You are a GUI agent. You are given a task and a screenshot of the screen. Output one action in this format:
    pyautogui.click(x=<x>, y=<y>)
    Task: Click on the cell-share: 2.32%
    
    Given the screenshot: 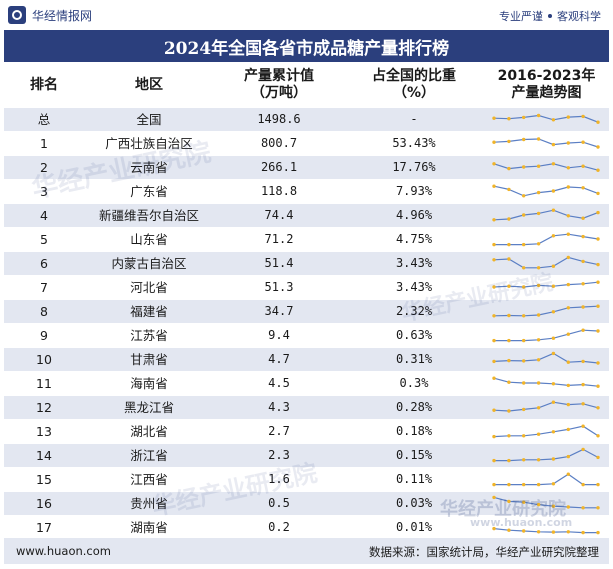 What is the action you would take?
    pyautogui.click(x=414, y=311)
    